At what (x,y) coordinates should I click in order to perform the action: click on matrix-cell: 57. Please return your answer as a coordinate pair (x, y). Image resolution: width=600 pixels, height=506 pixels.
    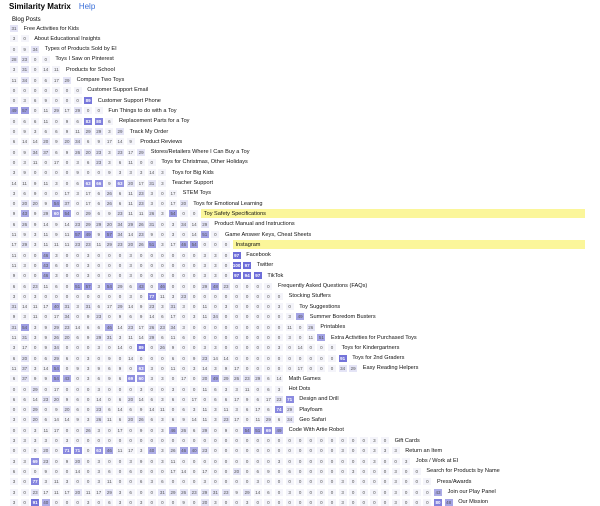
    Looking at the image, I should click on (109, 234).